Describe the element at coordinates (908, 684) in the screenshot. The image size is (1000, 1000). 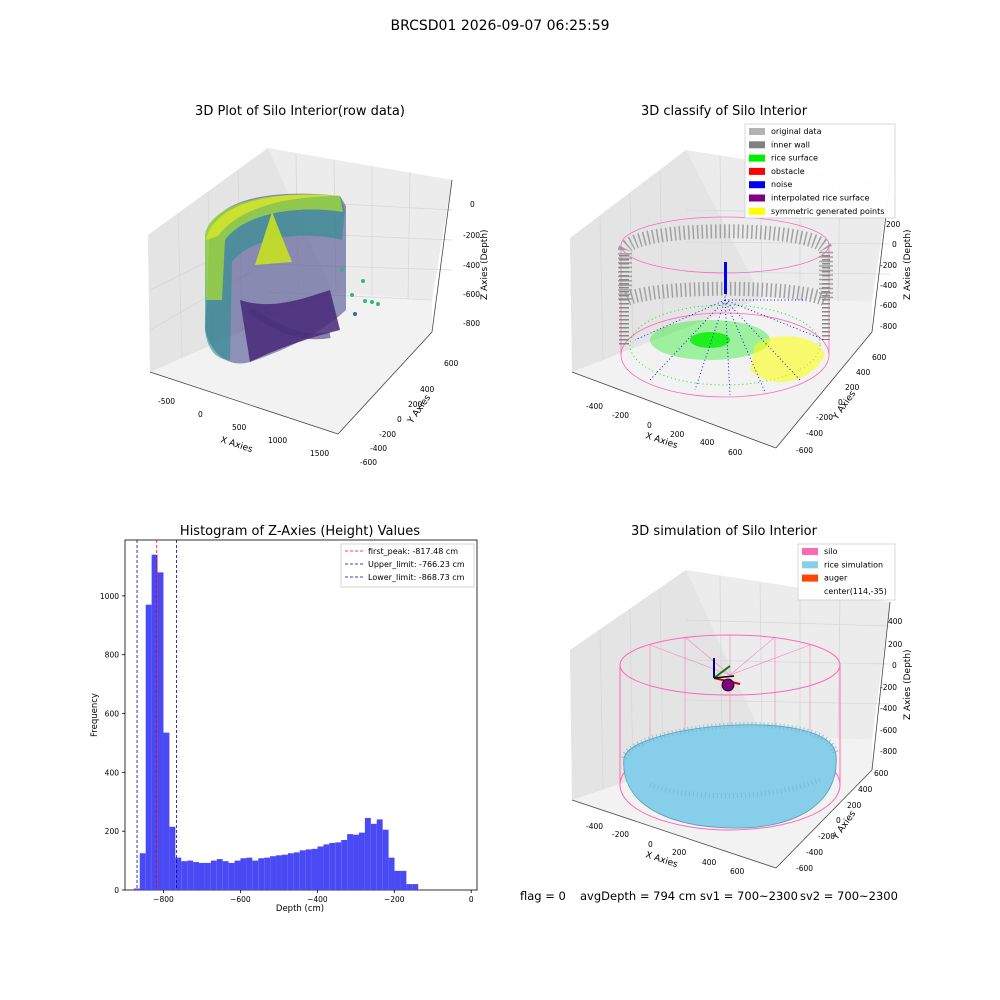
I see `simulation-z-label: Z Axies (Depth)` at that location.